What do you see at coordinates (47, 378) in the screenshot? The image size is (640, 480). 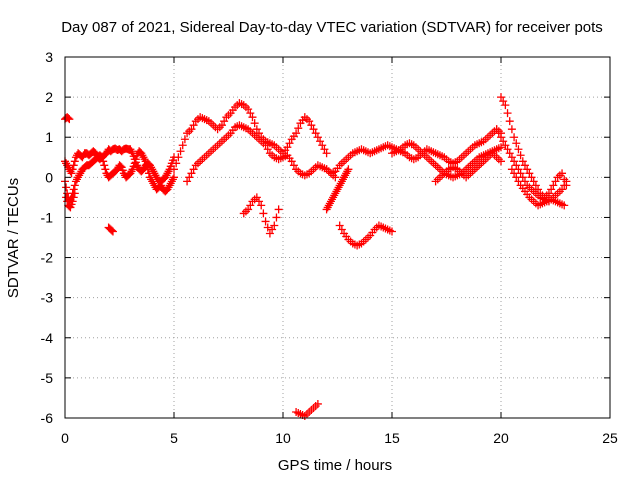 I see `y-tick-label: -5` at bounding box center [47, 378].